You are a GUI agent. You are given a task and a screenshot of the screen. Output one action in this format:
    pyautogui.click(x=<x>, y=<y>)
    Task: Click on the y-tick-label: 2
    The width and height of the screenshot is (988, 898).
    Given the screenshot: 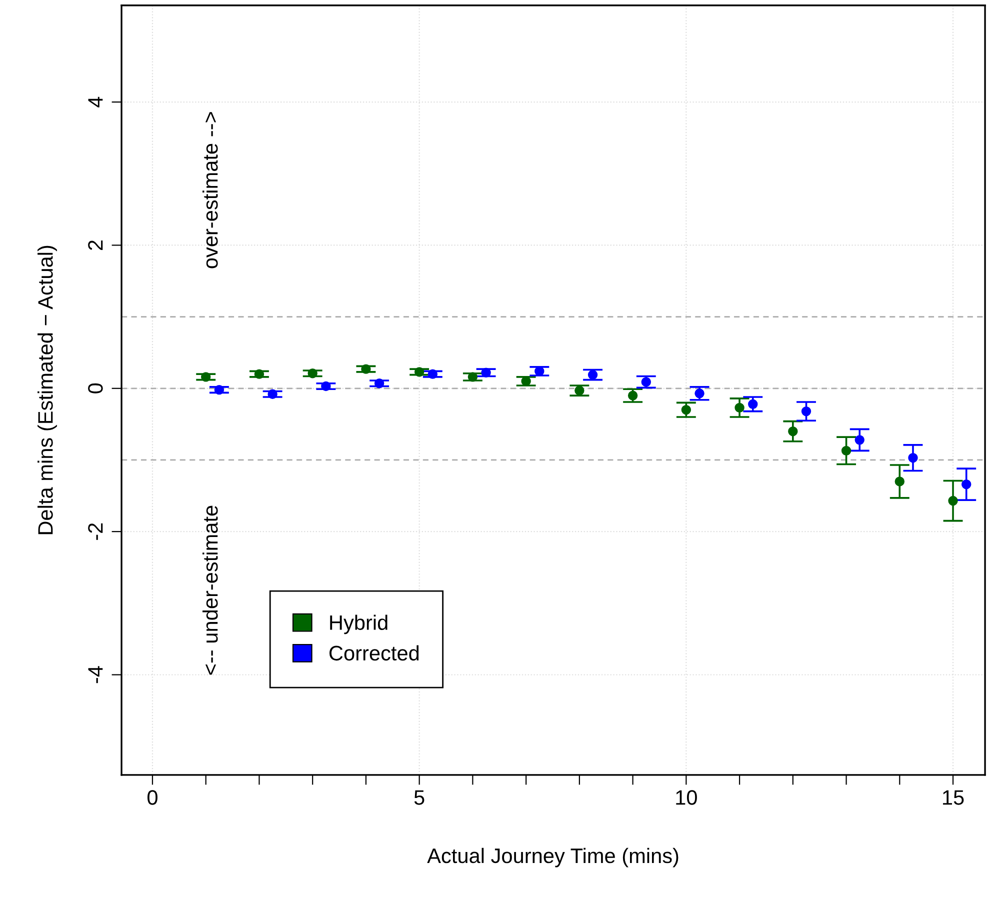 What is the action you would take?
    pyautogui.click(x=95, y=245)
    